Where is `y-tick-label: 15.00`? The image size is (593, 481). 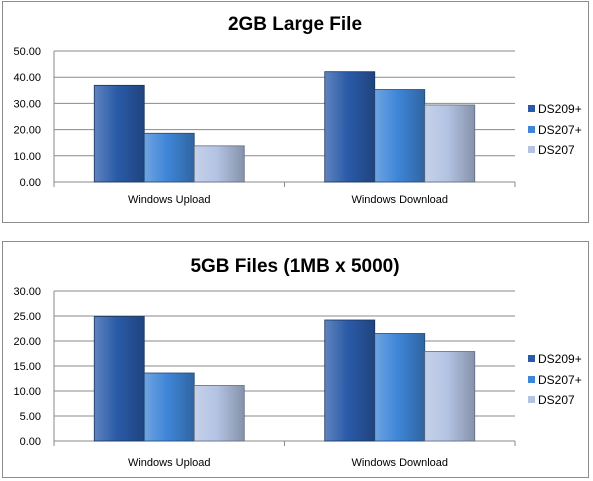
y-tick-label: 15.00 is located at coordinates (27, 367).